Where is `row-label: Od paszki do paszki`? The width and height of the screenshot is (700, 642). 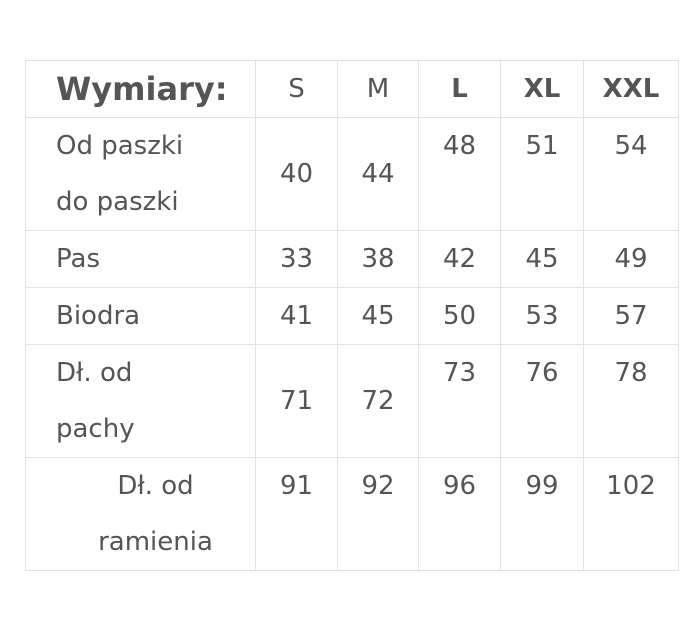 row-label: Od paszki do paszki is located at coordinates (140, 174).